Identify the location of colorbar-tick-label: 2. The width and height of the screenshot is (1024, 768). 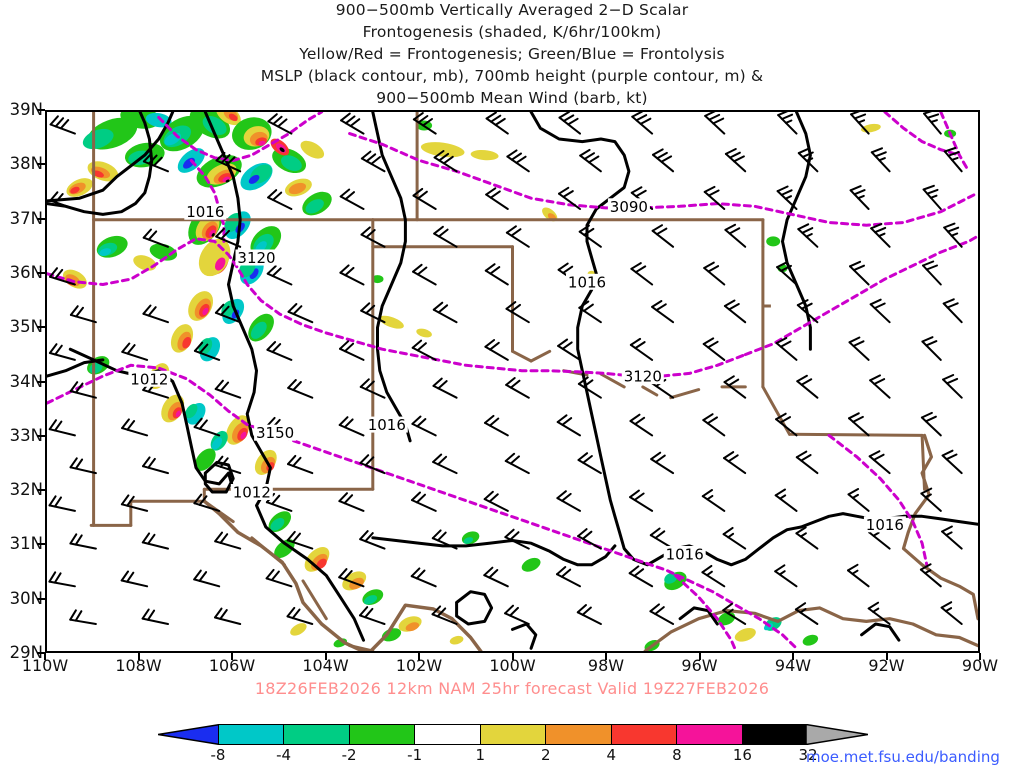
(545, 755).